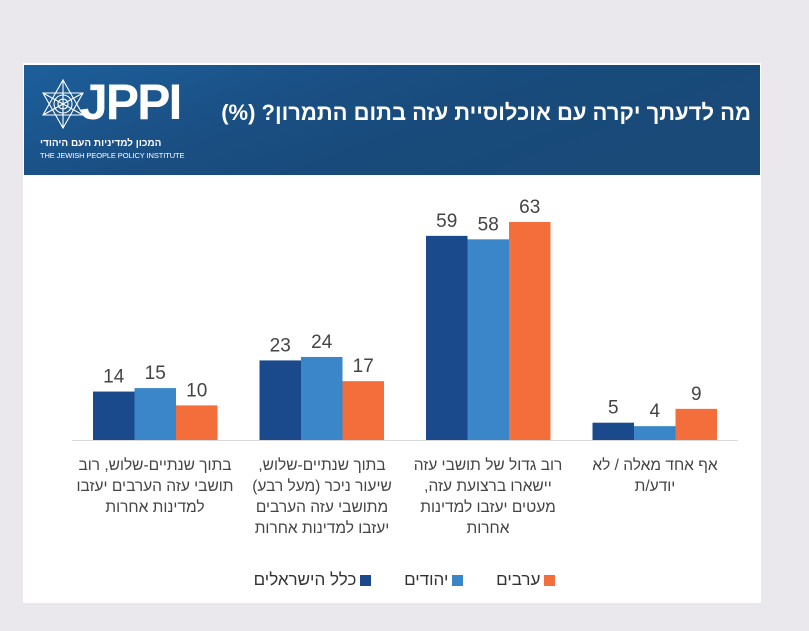  I want to click on data-label-jews-1: 24, so click(322, 342).